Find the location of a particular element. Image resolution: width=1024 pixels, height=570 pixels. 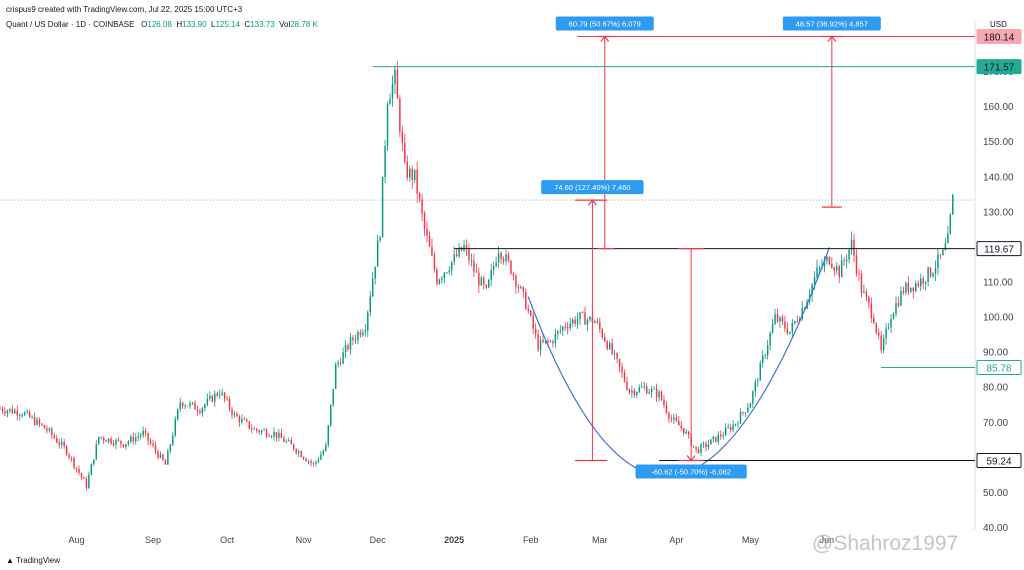

y-tick-label: 110.00 is located at coordinates (998, 283).